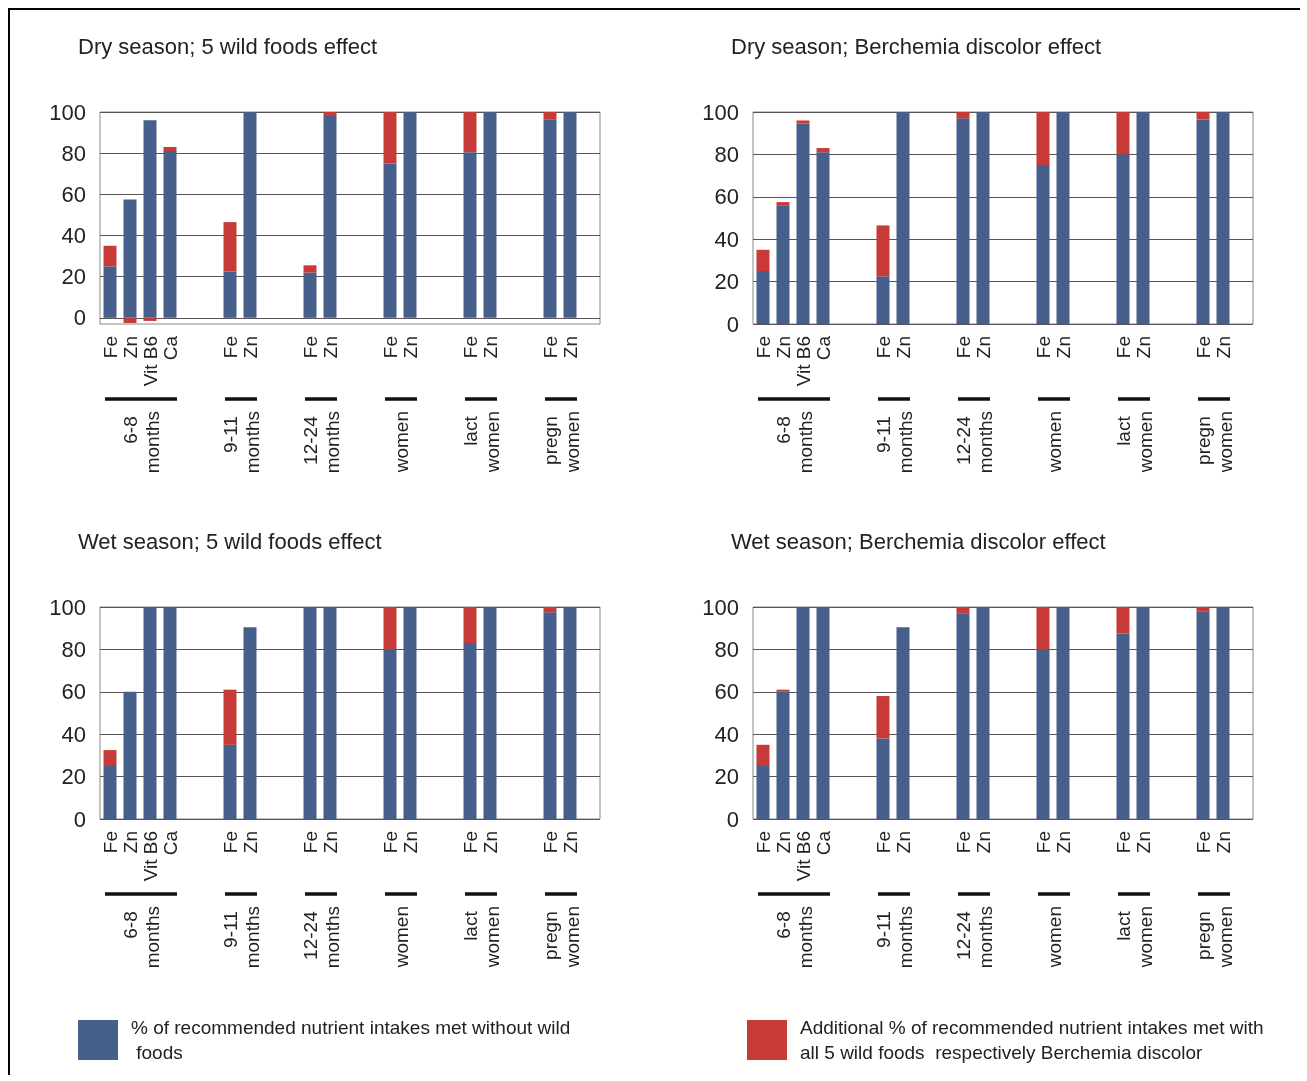 The height and width of the screenshot is (1081, 1307). What do you see at coordinates (823, 348) in the screenshot?
I see `x-tick-label: Ca` at bounding box center [823, 348].